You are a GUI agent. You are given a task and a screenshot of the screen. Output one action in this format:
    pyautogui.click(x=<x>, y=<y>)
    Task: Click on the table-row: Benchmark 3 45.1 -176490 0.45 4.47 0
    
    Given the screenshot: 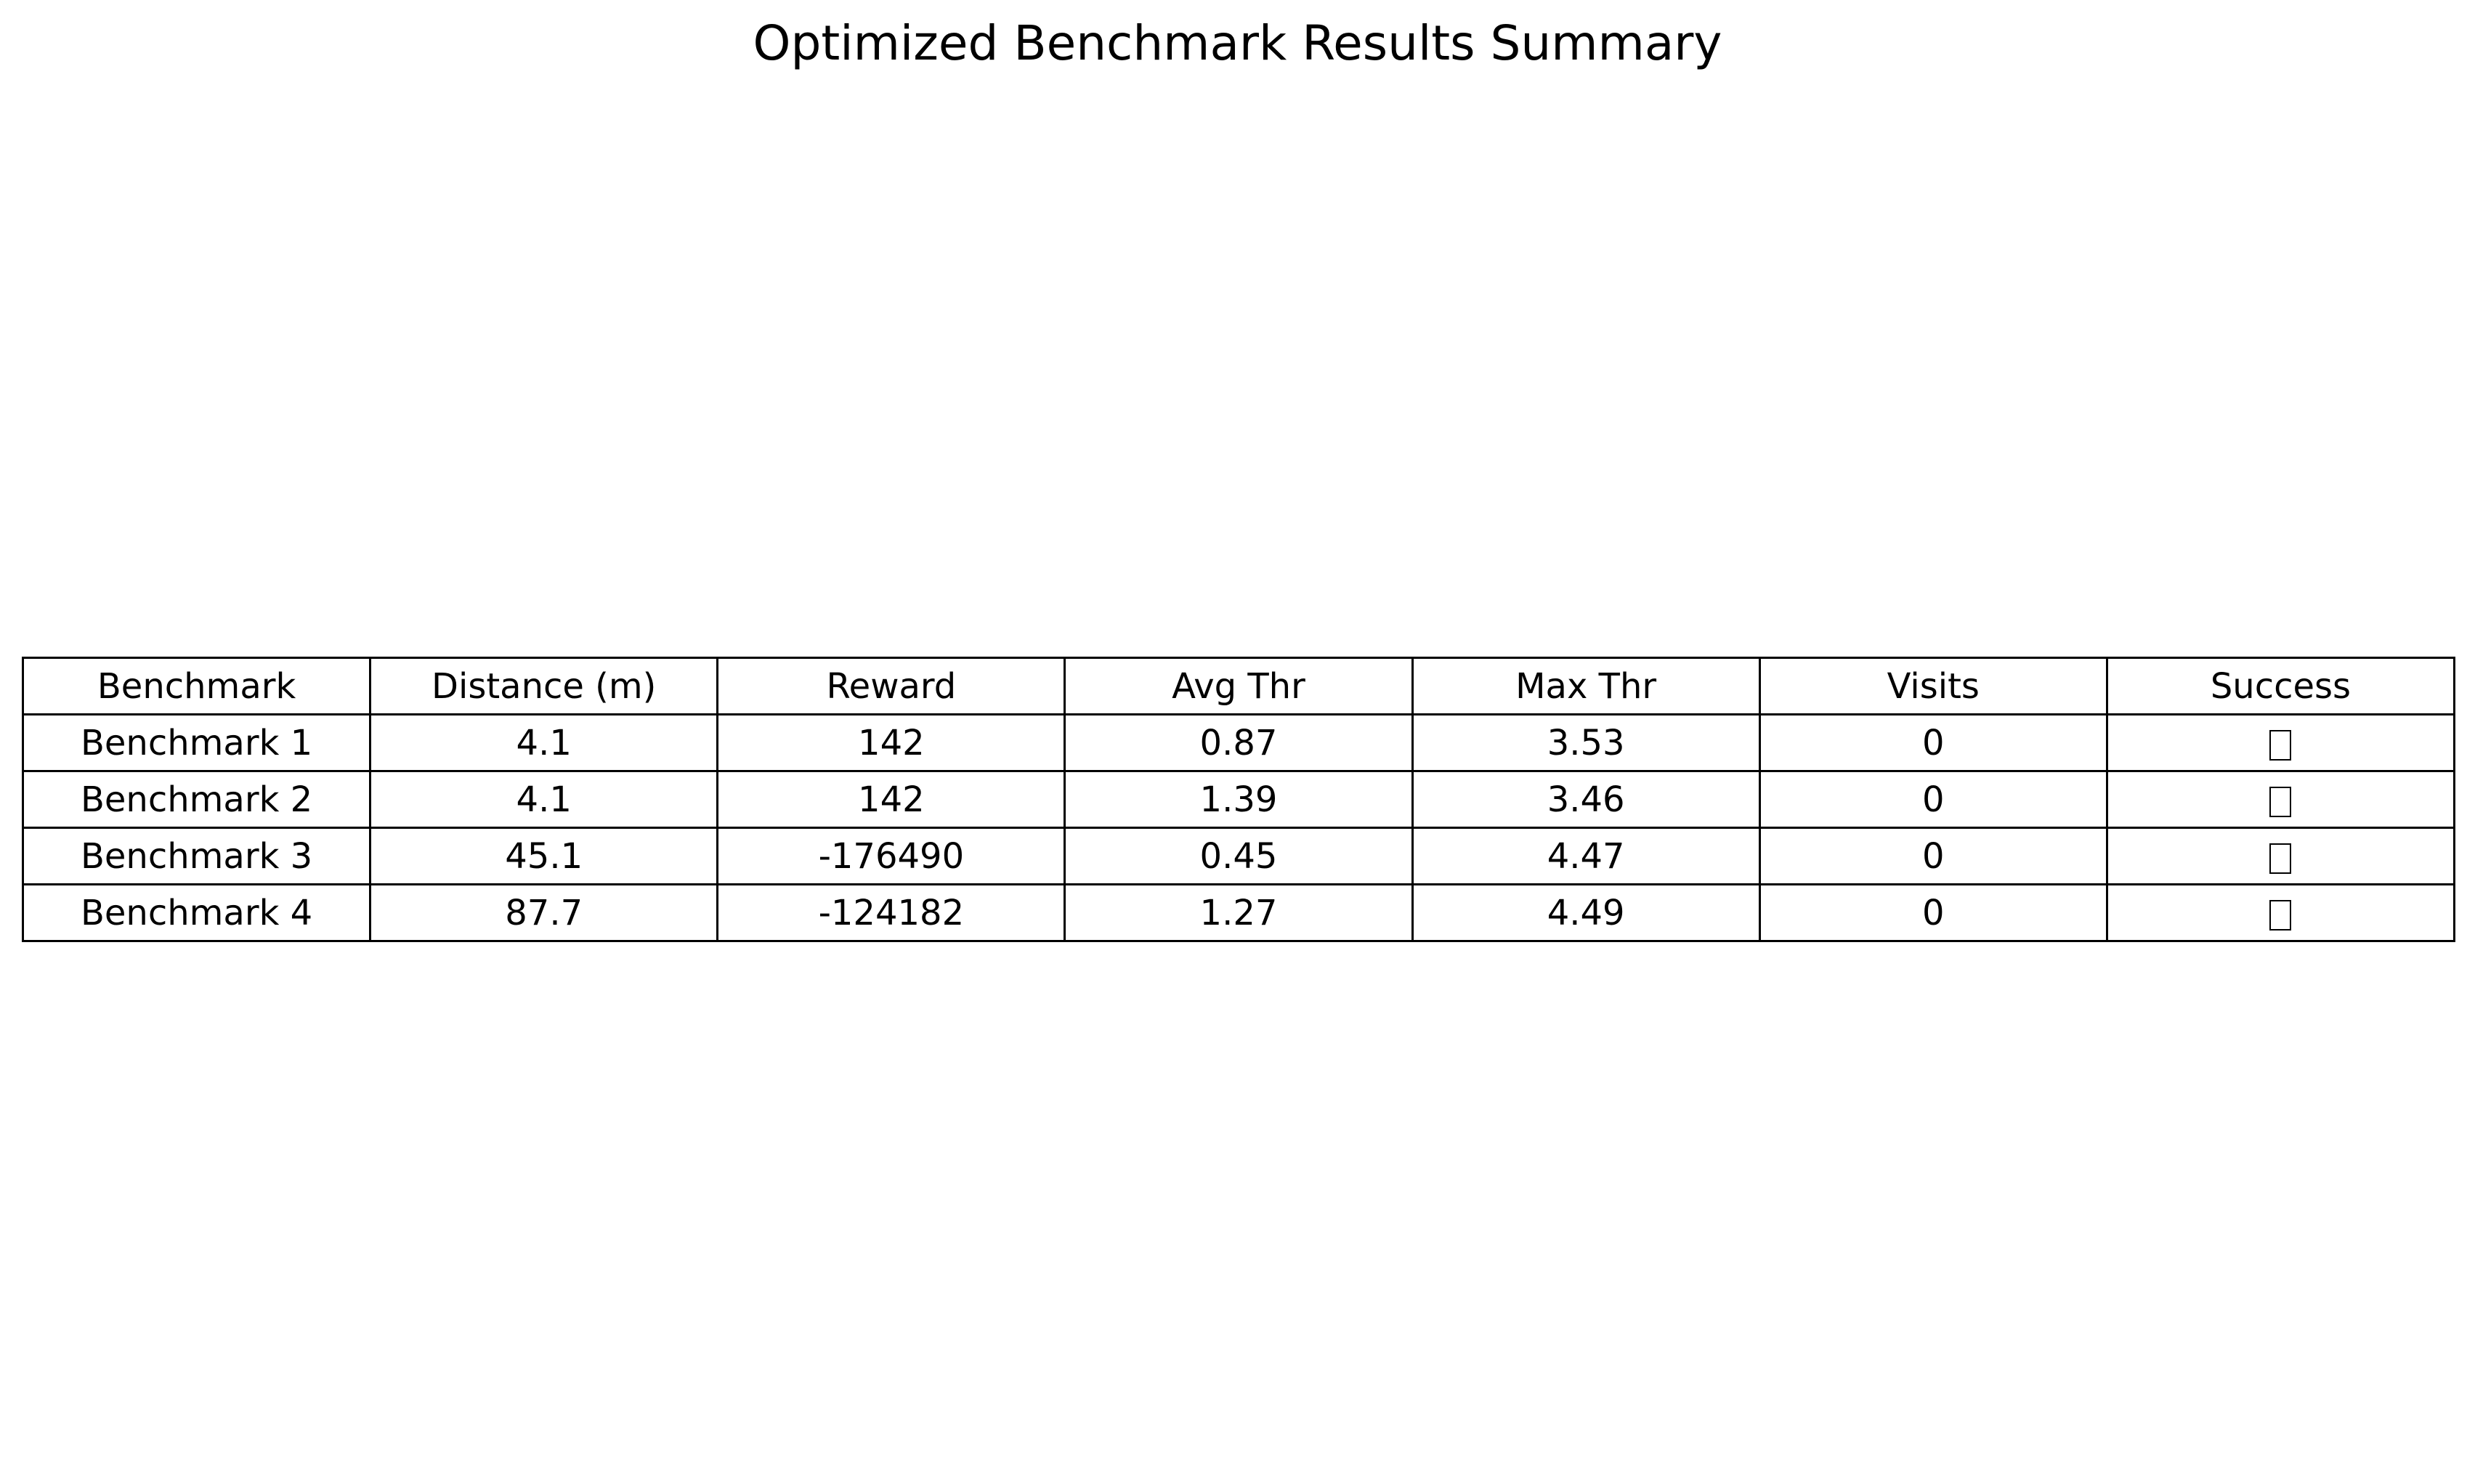 What is the action you would take?
    pyautogui.click(x=1238, y=856)
    